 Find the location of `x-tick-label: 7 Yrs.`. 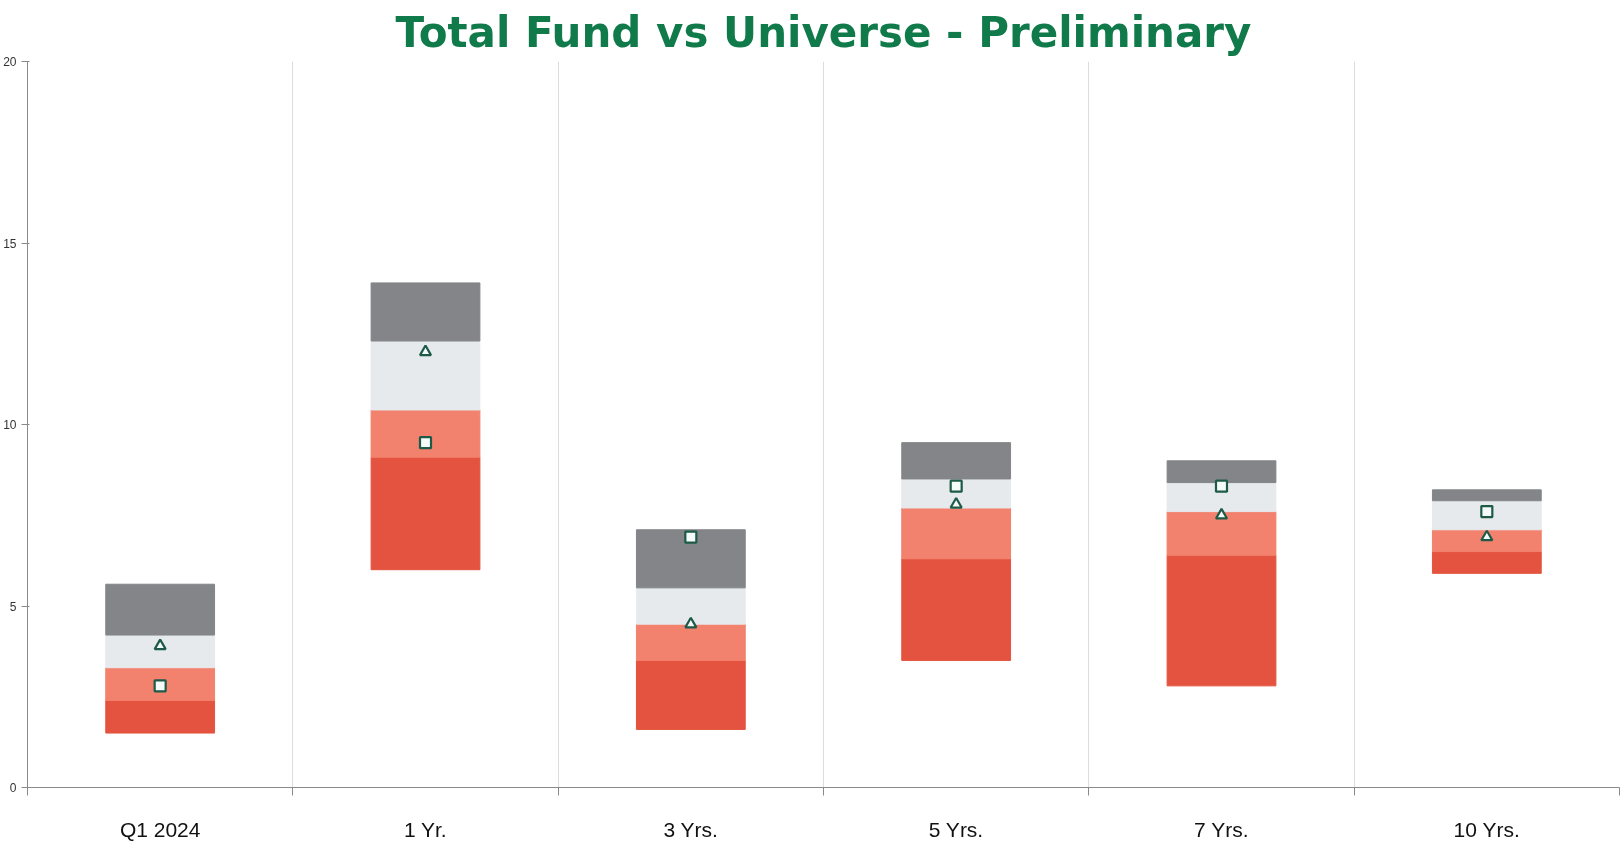

x-tick-label: 7 Yrs. is located at coordinates (1221, 829).